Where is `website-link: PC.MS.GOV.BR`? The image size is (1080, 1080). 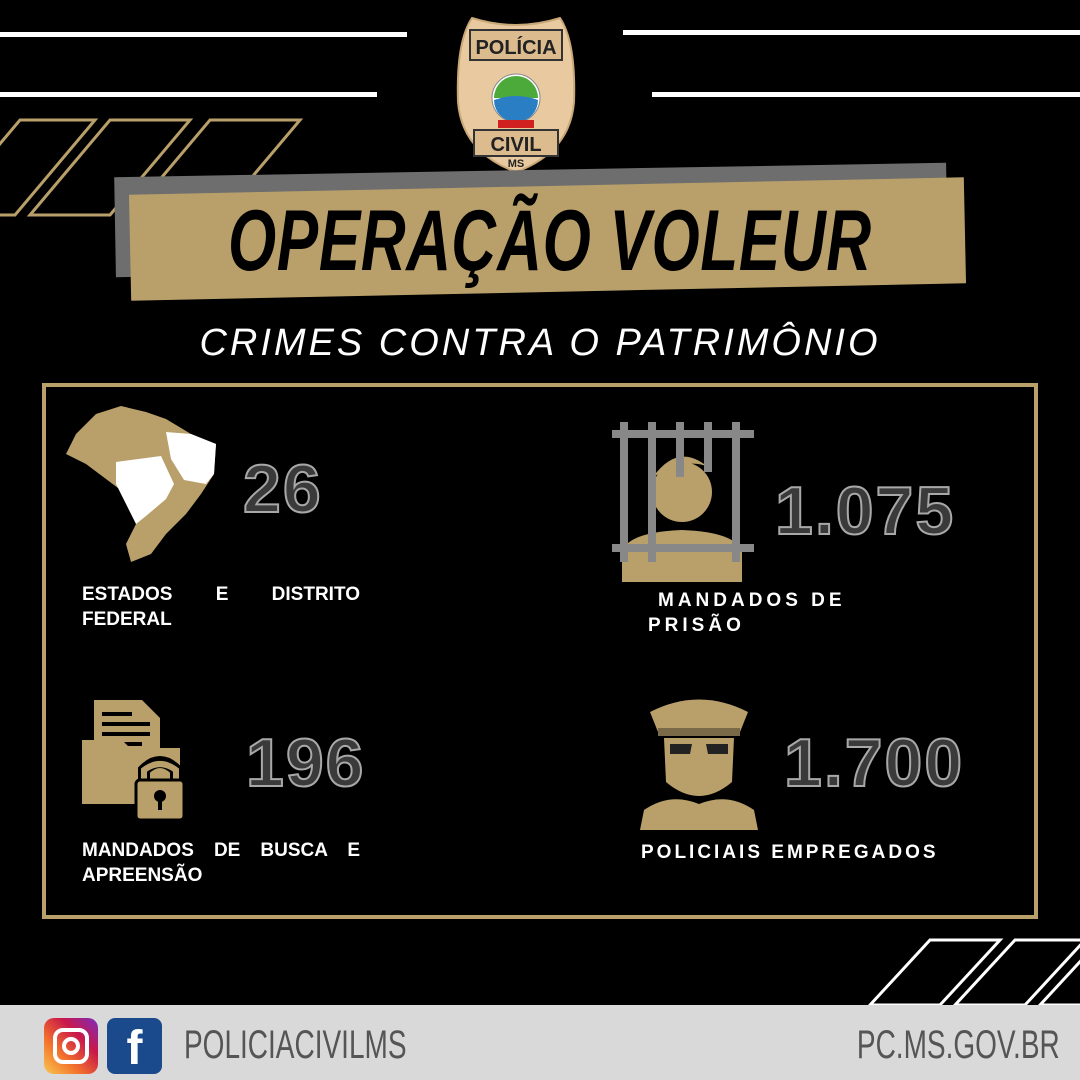
website-link: PC.MS.GOV.BR is located at coordinates (958, 1045).